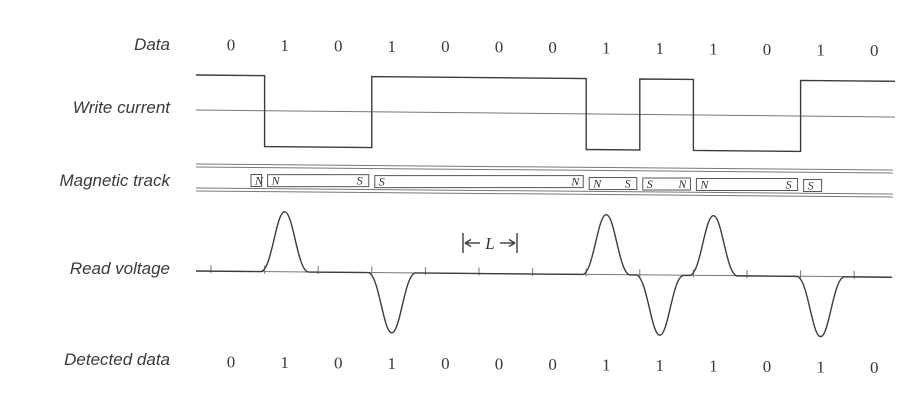 The width and height of the screenshot is (908, 403). I want to click on magnetic-domain: N, so click(257, 180).